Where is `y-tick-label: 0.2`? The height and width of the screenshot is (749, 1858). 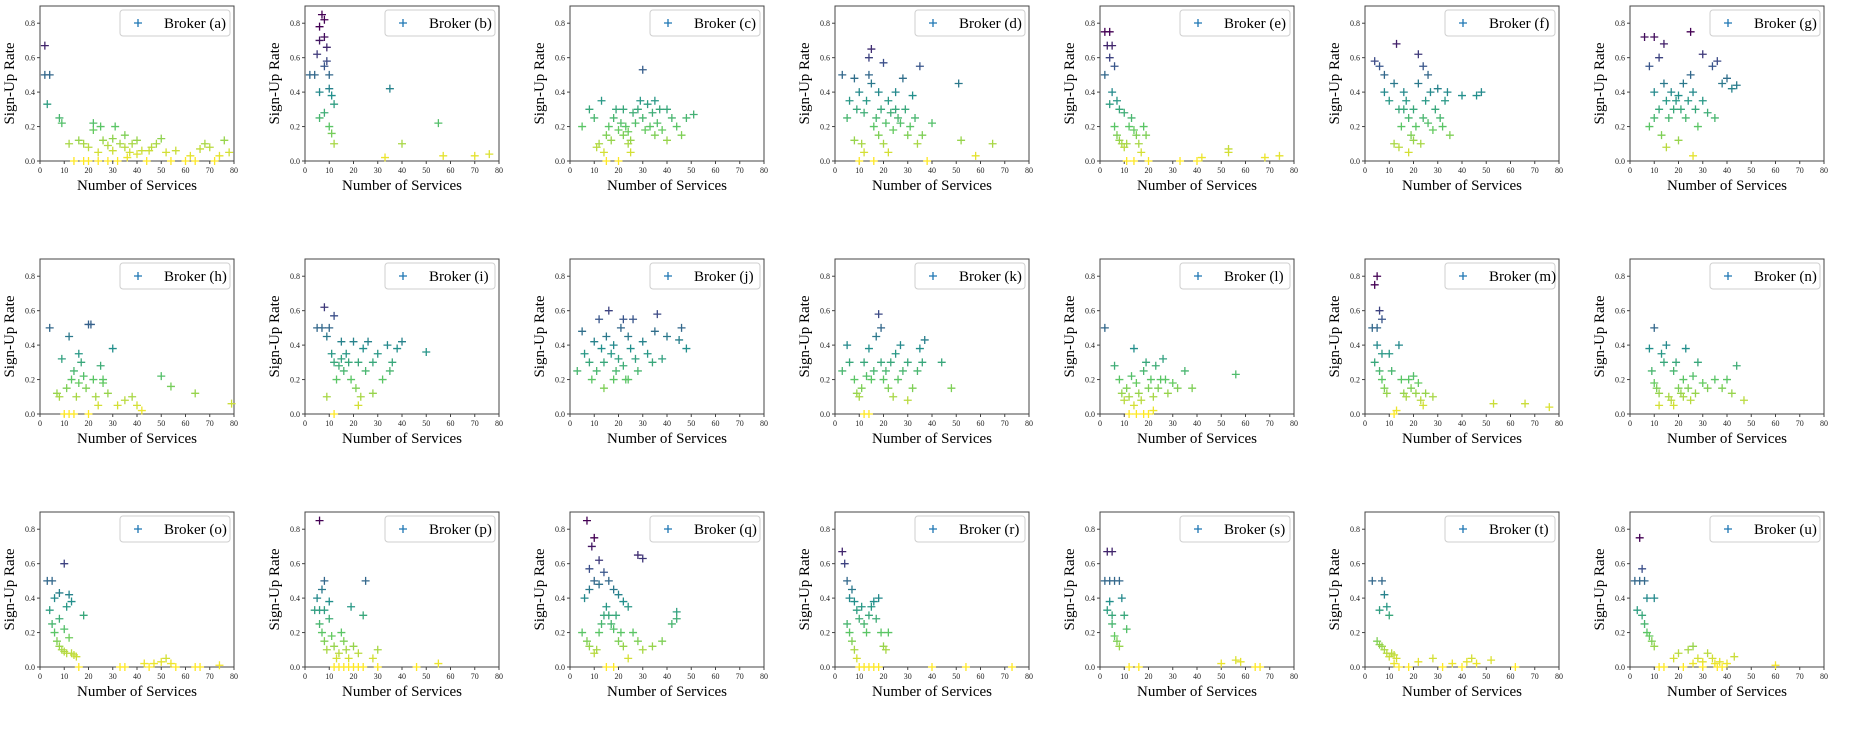
y-tick-label: 0.2 is located at coordinates (560, 380).